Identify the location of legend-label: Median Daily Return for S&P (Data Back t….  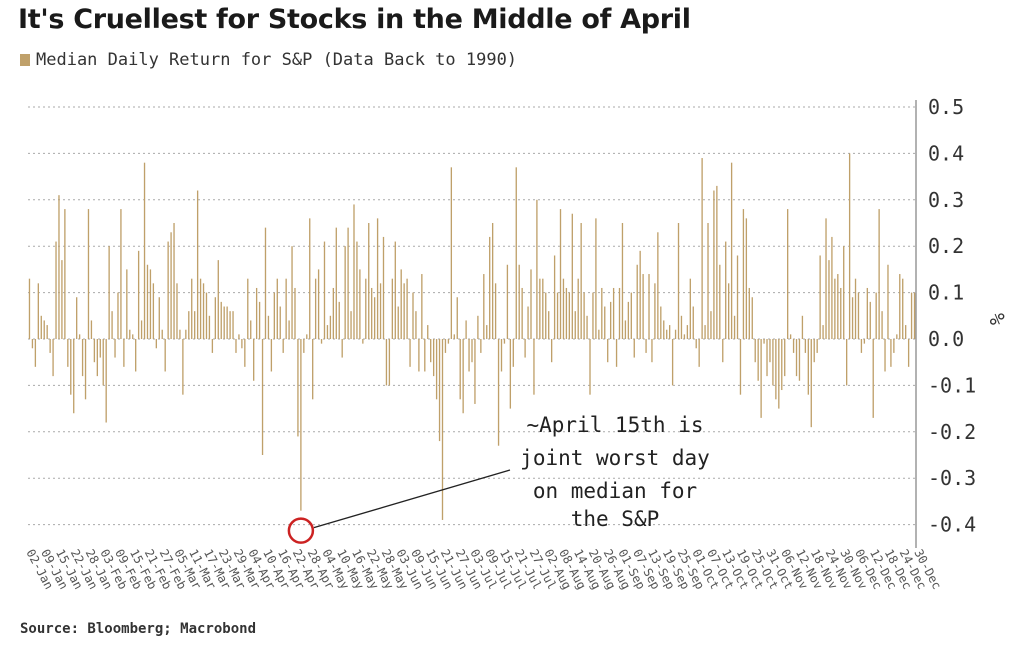
(277, 60).